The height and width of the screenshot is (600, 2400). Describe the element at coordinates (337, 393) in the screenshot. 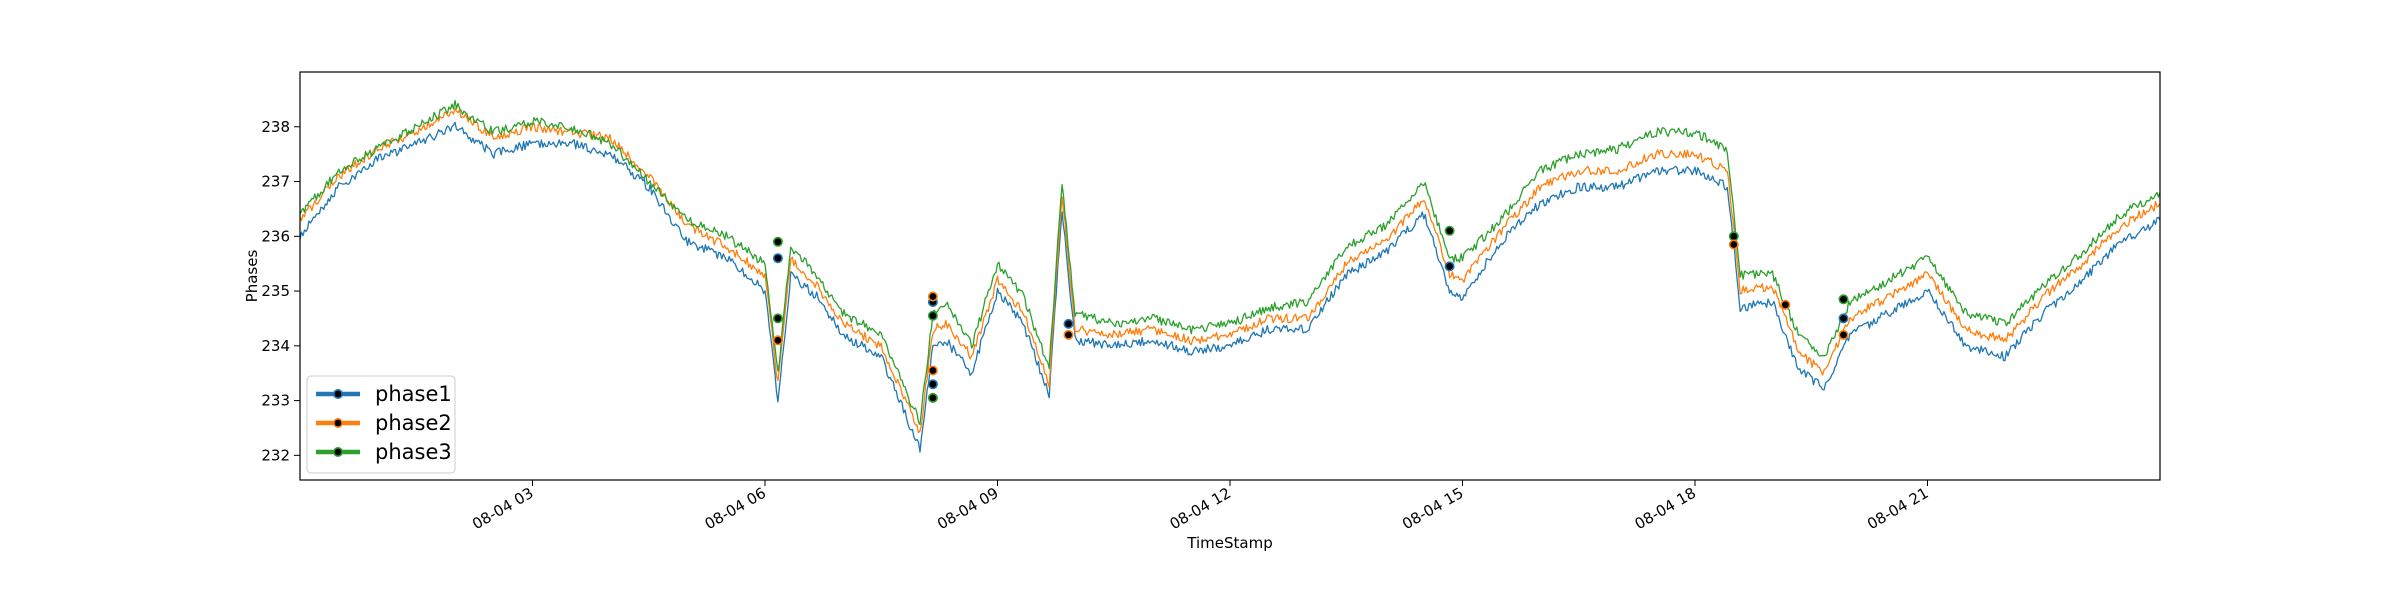

I see `legend-marker-phase1` at that location.